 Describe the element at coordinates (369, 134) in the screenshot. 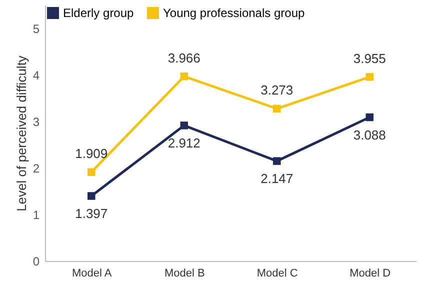

I see `data-label: 3.088` at that location.